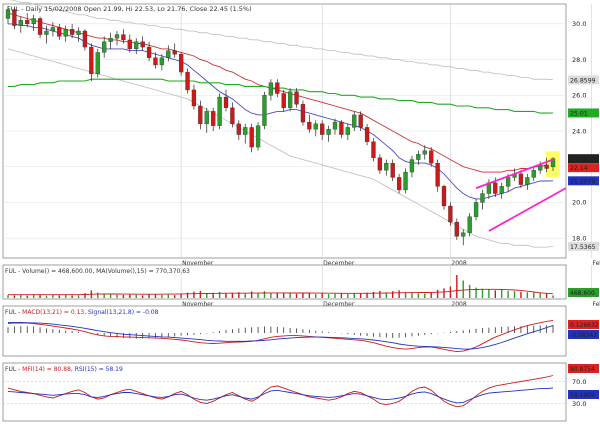  Describe the element at coordinates (46, 369) in the screenshot. I see `mfi-title-mfi: MFI(14) = 80.88` at that location.